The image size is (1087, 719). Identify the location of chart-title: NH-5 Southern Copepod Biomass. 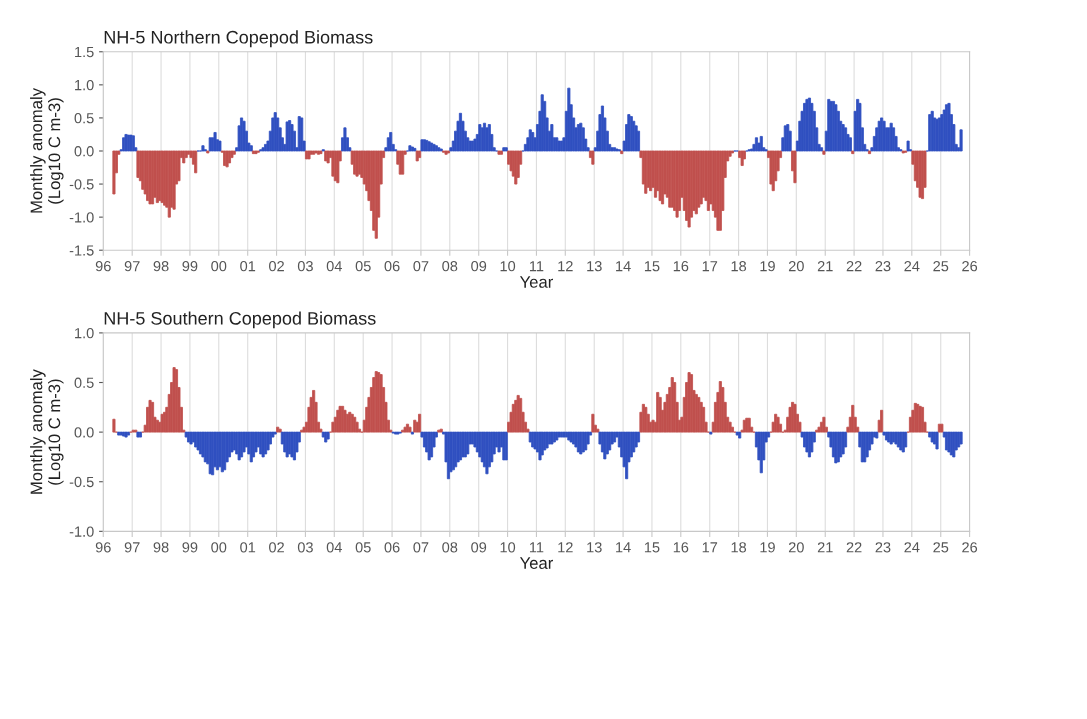
(240, 320).